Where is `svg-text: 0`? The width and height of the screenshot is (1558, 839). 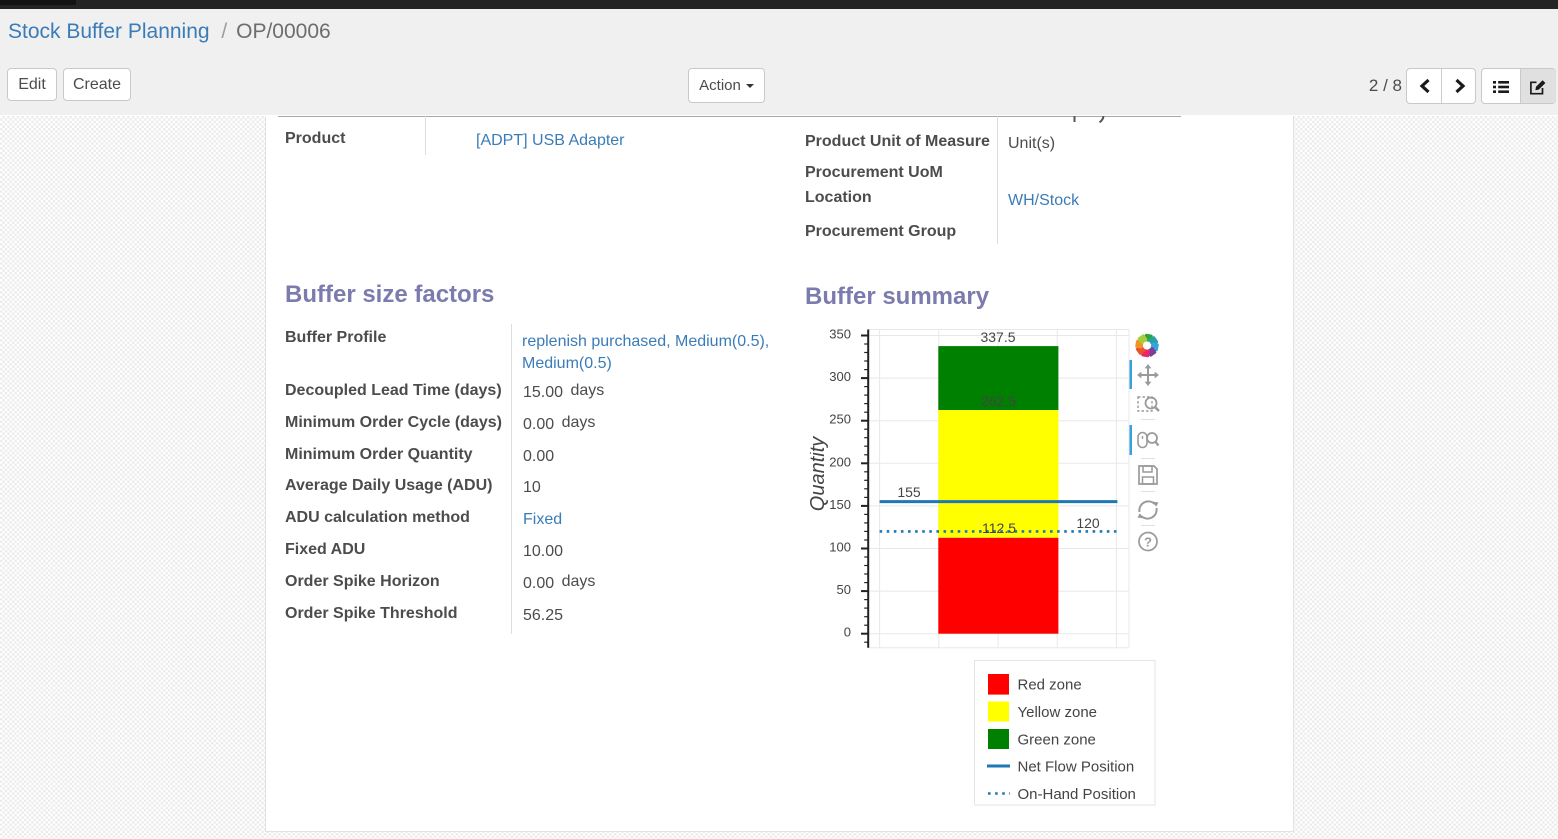
svg-text: 0 is located at coordinates (847, 632).